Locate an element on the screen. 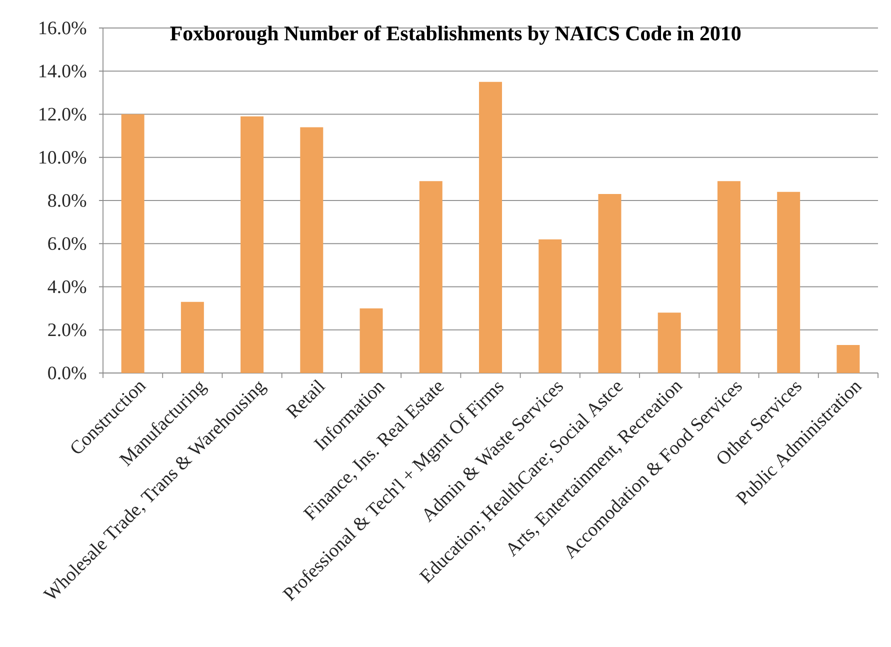 This screenshot has width=891, height=647. y-tick-label: 0.0% is located at coordinates (67, 373).